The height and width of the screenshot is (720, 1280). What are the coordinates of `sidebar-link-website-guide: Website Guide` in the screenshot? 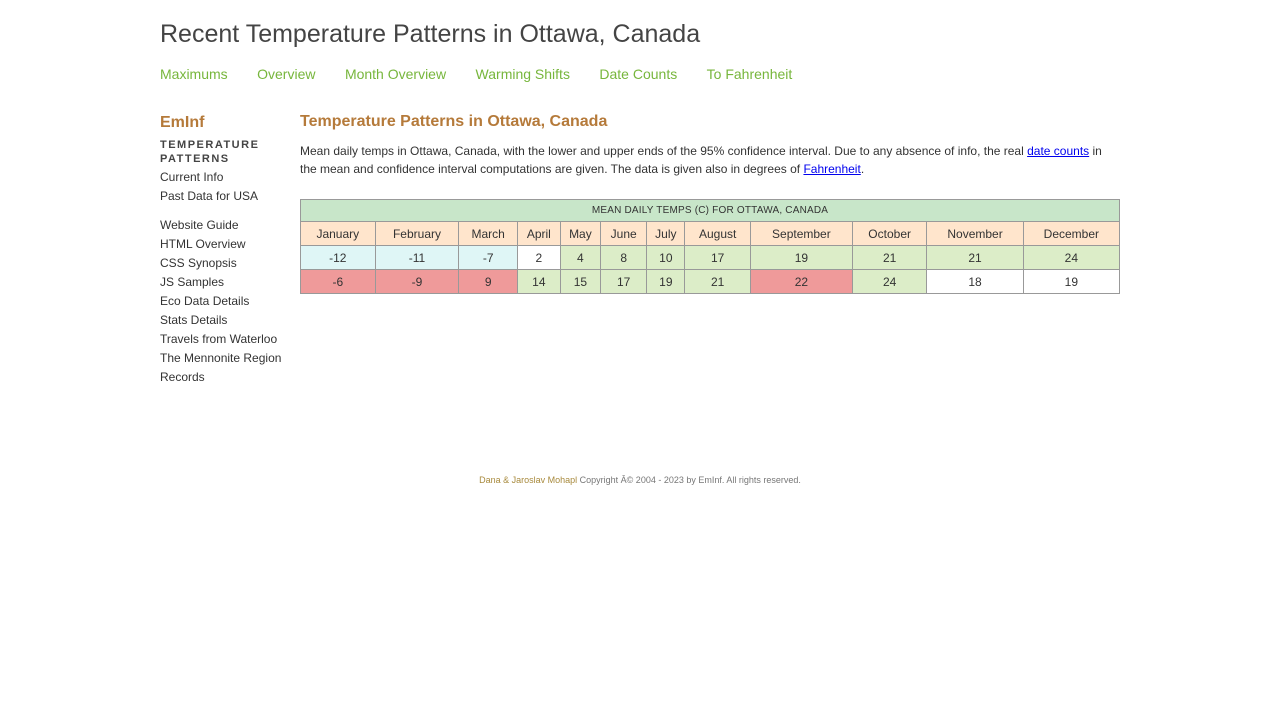 It's located at (199, 225).